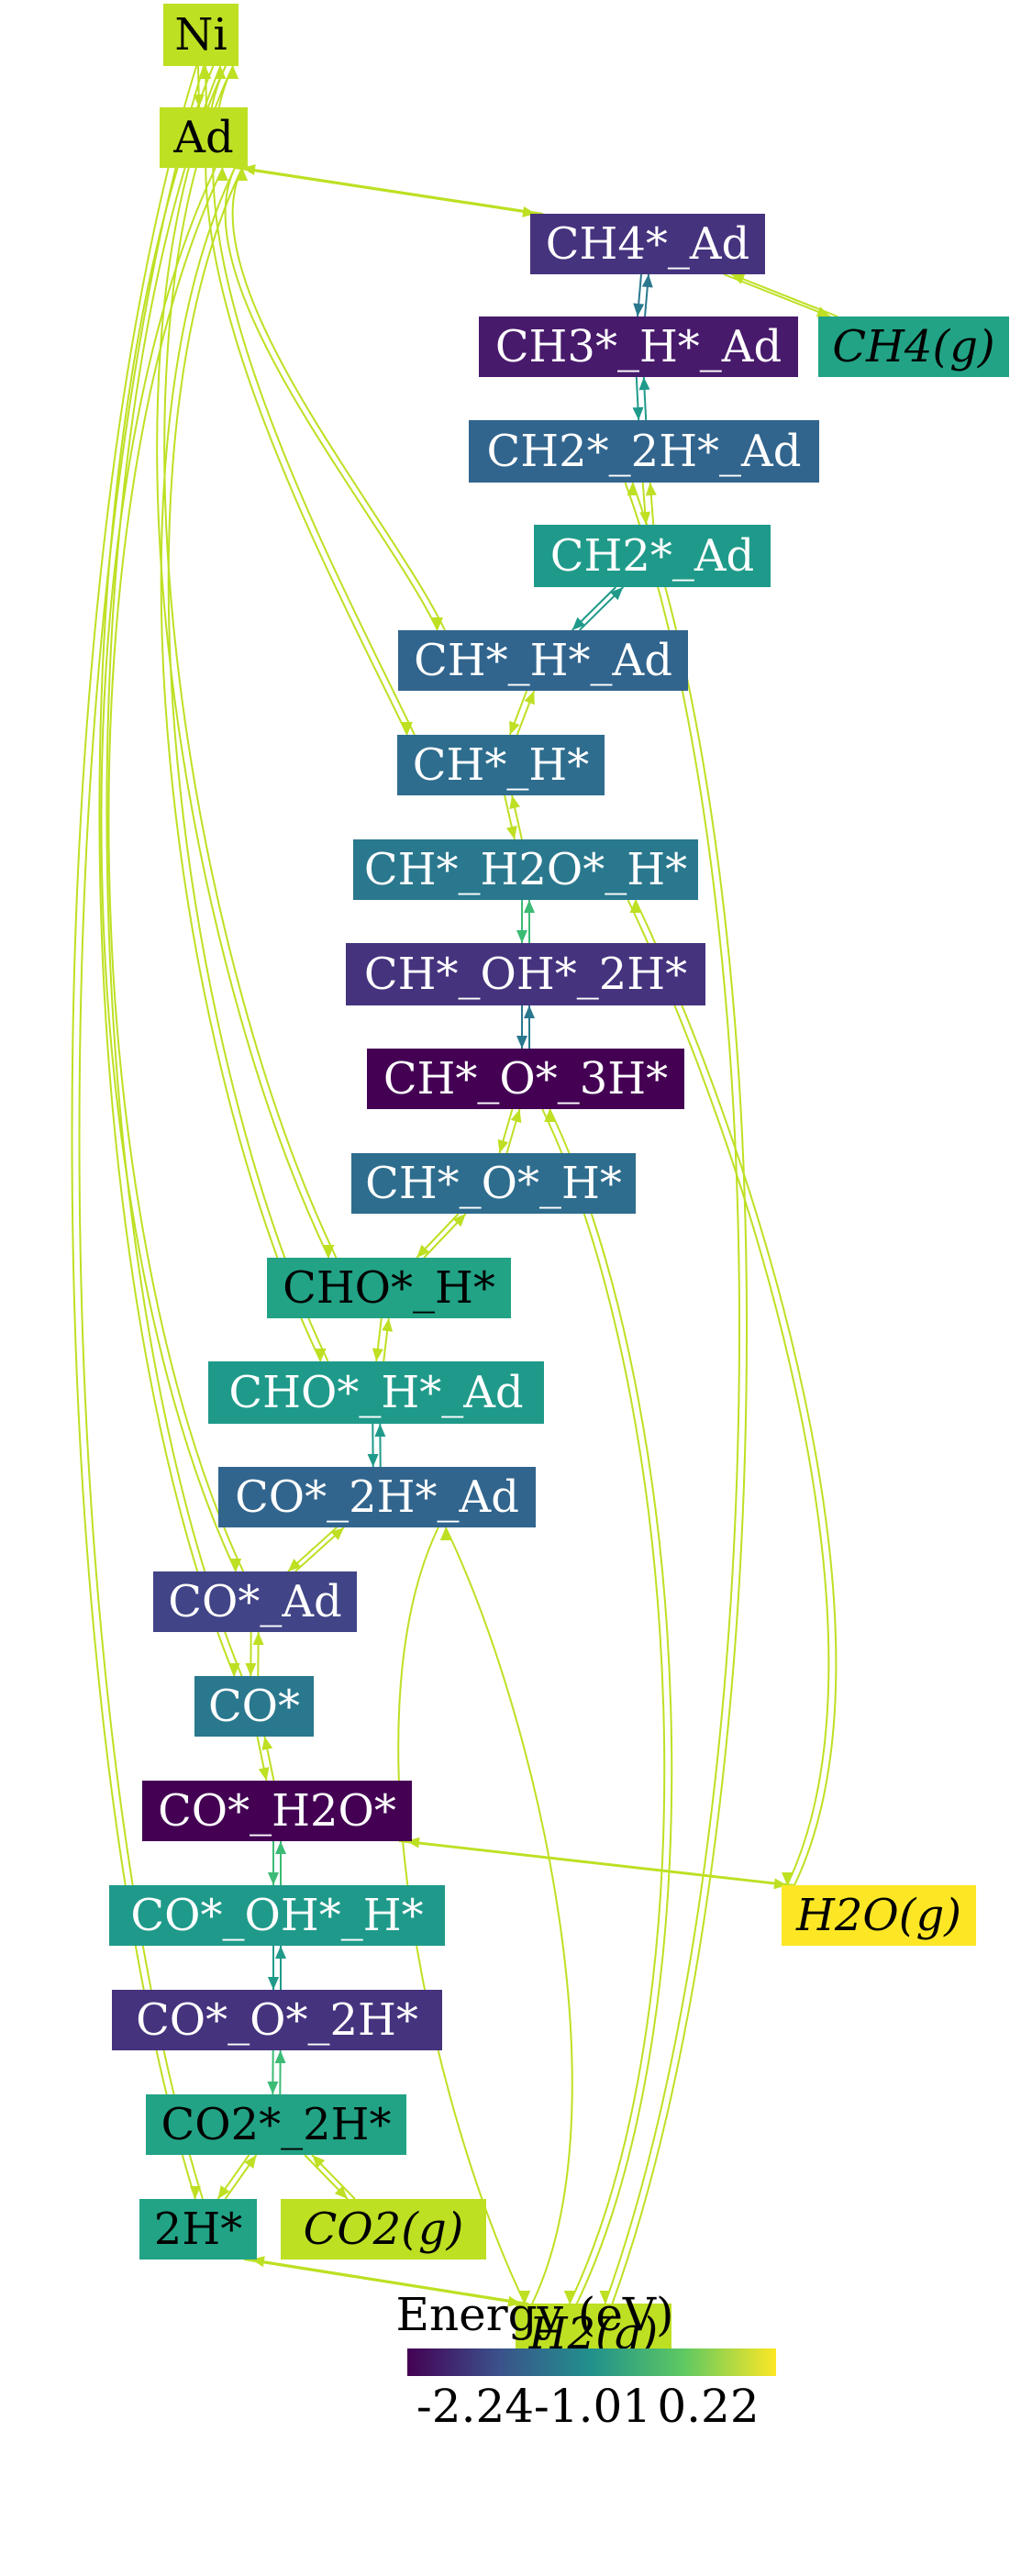 This screenshot has height=2576, width=1021. Describe the element at coordinates (276, 1915) in the screenshot. I see `node-label-CO_OH_H: CO*_OH*_H*` at that location.